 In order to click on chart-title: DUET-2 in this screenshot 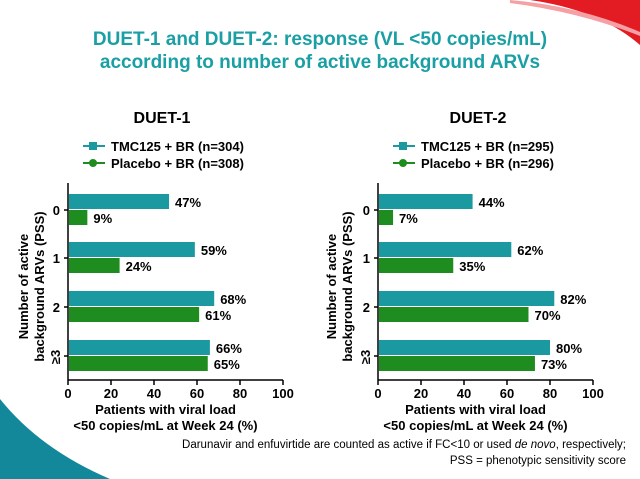, I will do `click(478, 118)`.